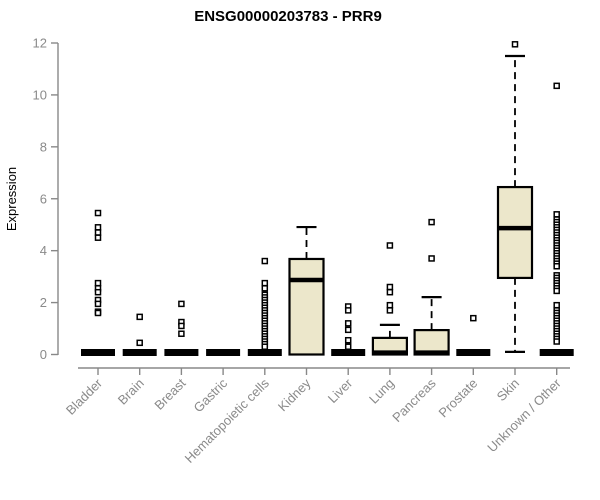 The image size is (600, 500). I want to click on x-category-label: Unknown / Other, so click(524, 415).